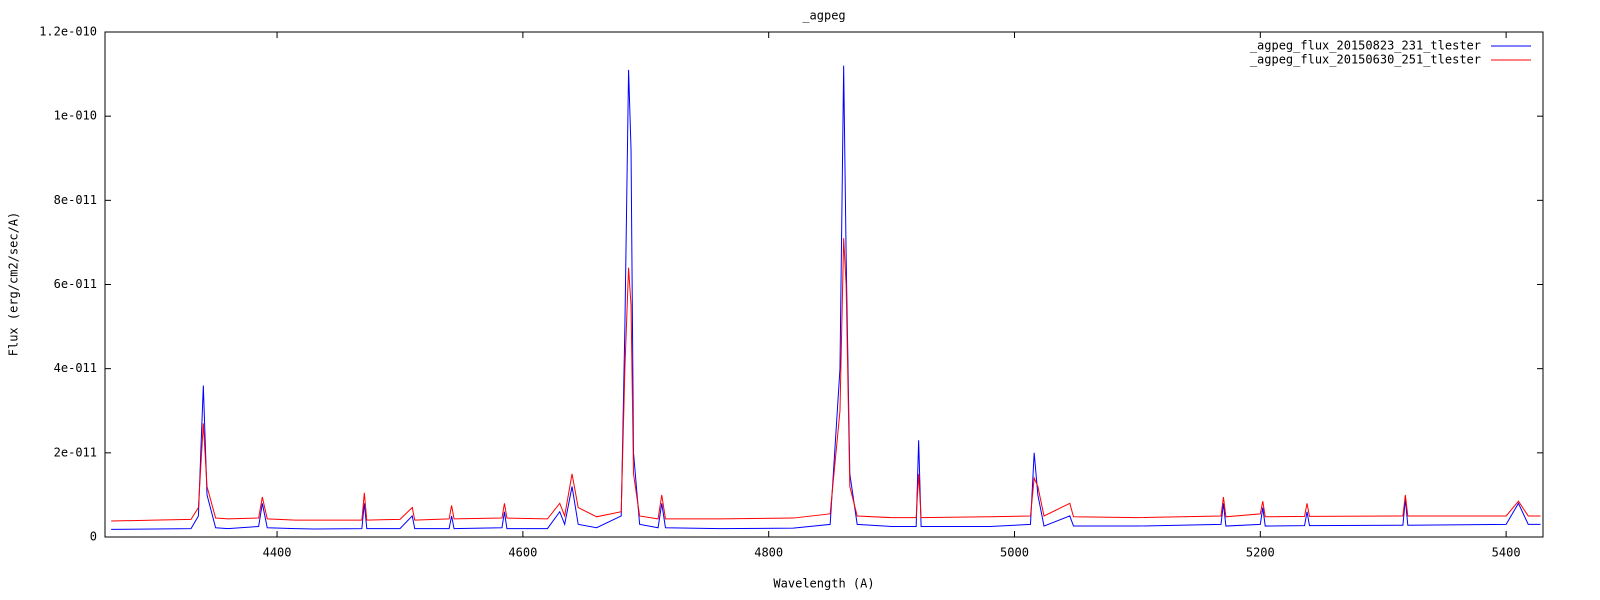  I want to click on x-tick-label: 5200, so click(1260, 553).